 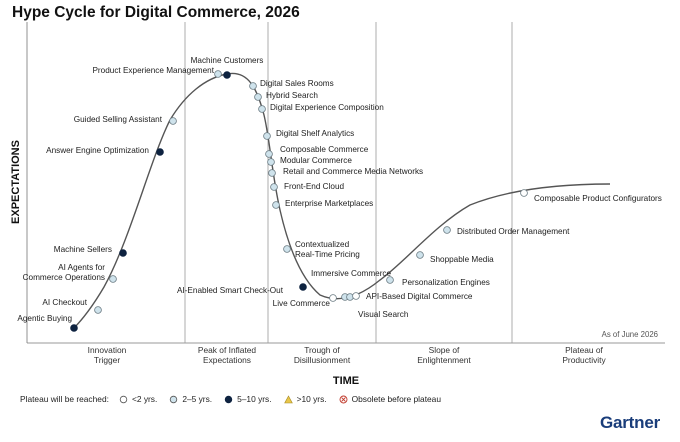 I want to click on tech-digital-experience-composition: Digital Experience Composition, so click(x=321, y=108).